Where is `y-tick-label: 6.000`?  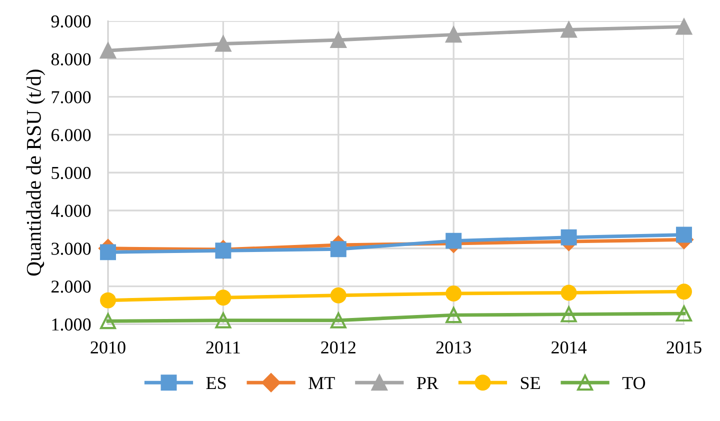
y-tick-label: 6.000 is located at coordinates (71, 135).